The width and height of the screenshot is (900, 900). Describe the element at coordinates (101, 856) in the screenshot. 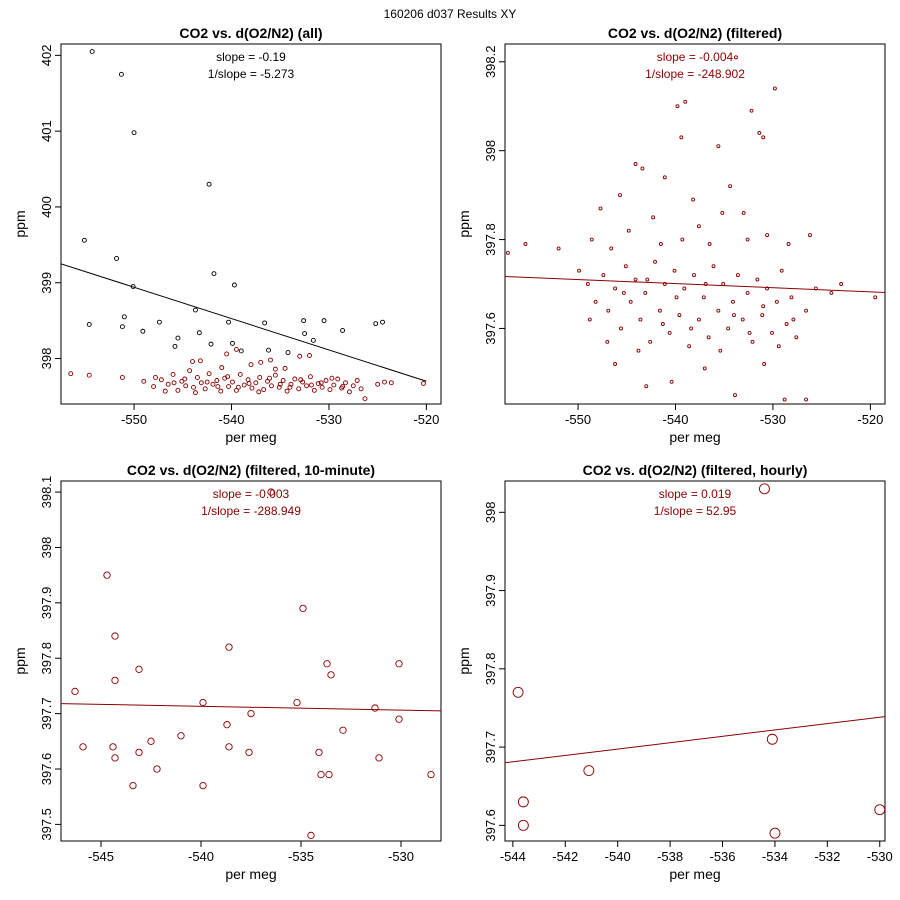

I see `x-tick-label: -545` at that location.